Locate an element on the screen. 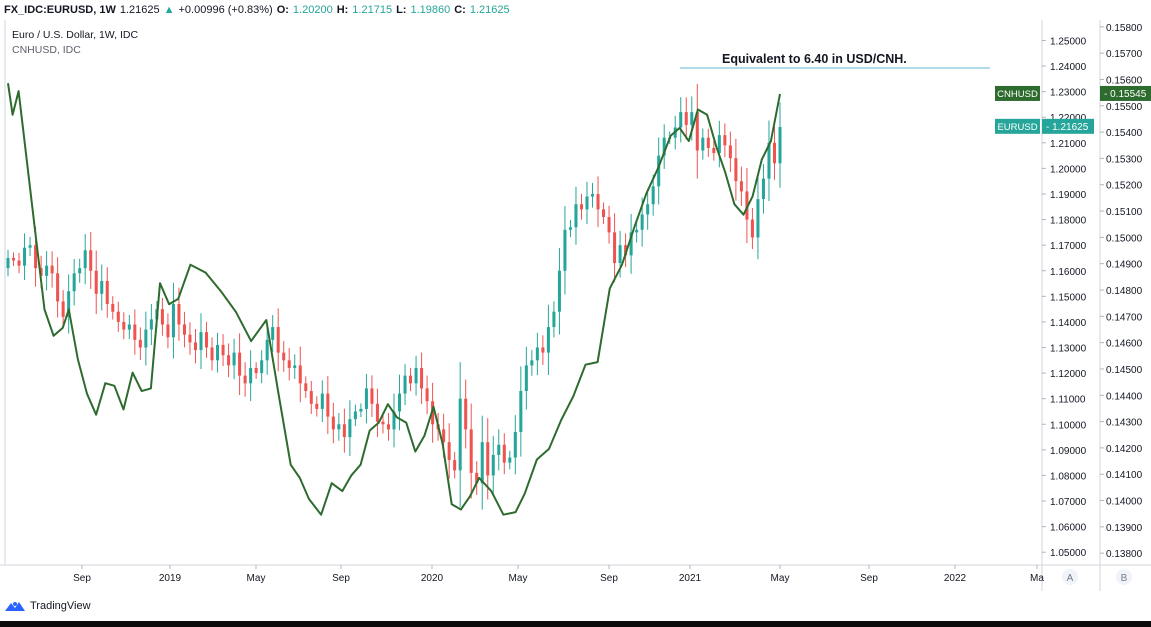 This screenshot has height=627, width=1151. right-axis-label: 0.14400 is located at coordinates (1124, 396).